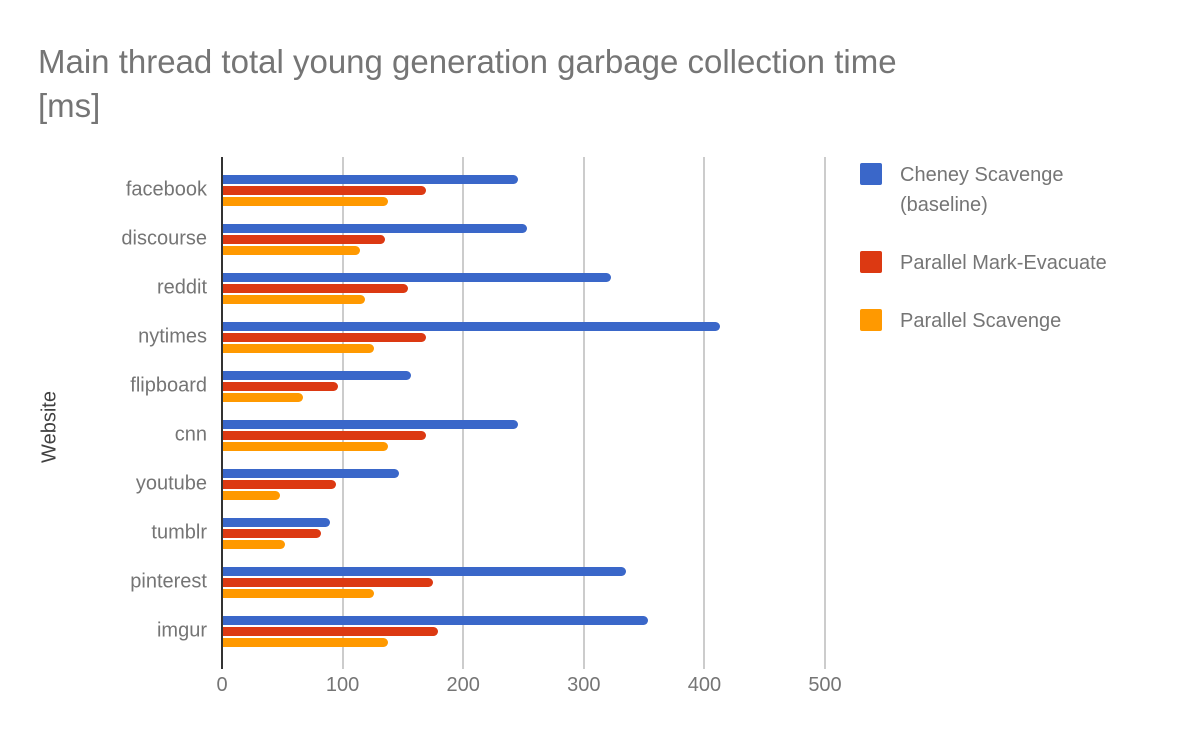 The image size is (1200, 742). Describe the element at coordinates (172, 336) in the screenshot. I see `y-category-label: nytimes` at that location.